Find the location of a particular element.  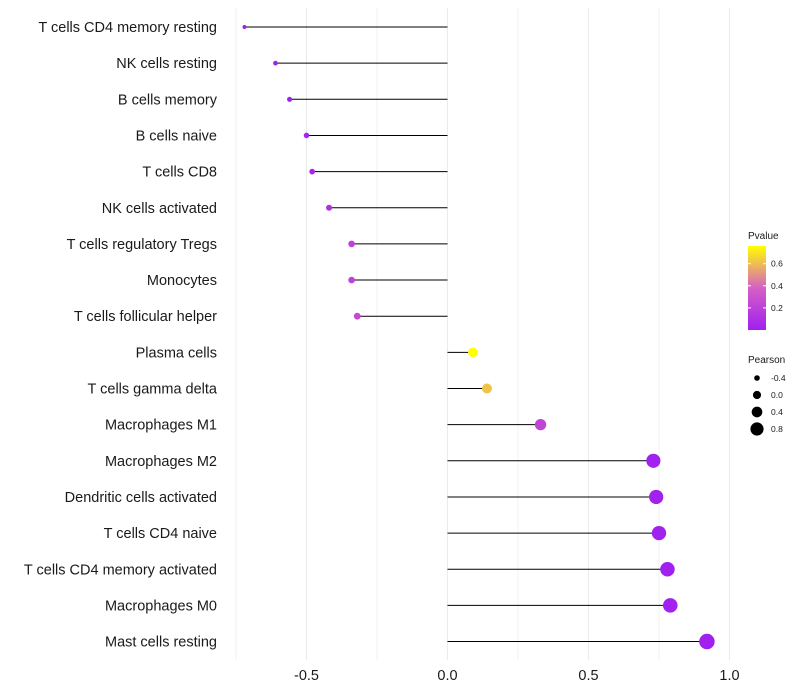

category-label: B cells naive is located at coordinates (176, 136).